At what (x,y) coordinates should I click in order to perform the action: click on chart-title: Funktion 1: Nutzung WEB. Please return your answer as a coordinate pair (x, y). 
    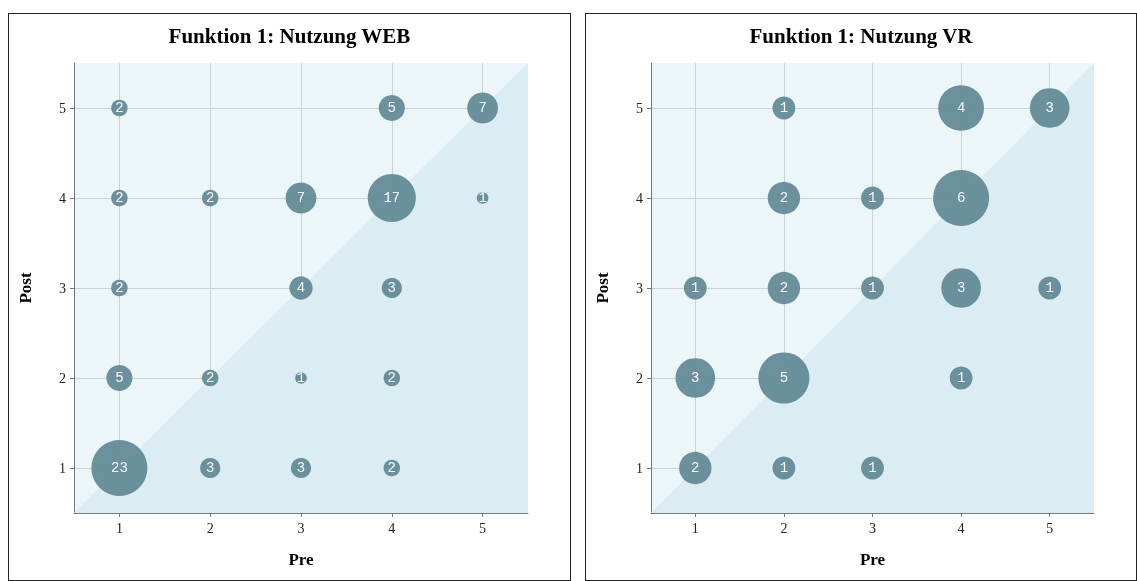
    Looking at the image, I should click on (289, 35).